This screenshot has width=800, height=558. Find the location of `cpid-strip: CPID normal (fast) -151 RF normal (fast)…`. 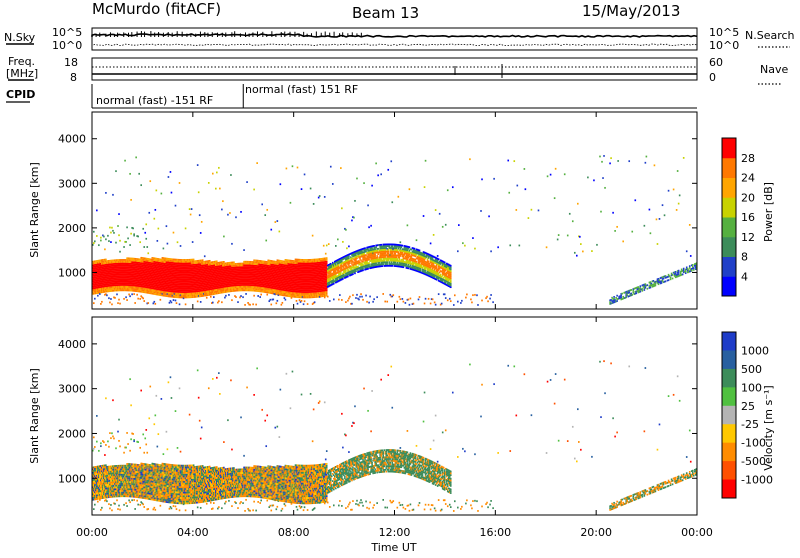

cpid-strip: CPID normal (fast) -151 RF normal (fast)… is located at coordinates (351, 95).